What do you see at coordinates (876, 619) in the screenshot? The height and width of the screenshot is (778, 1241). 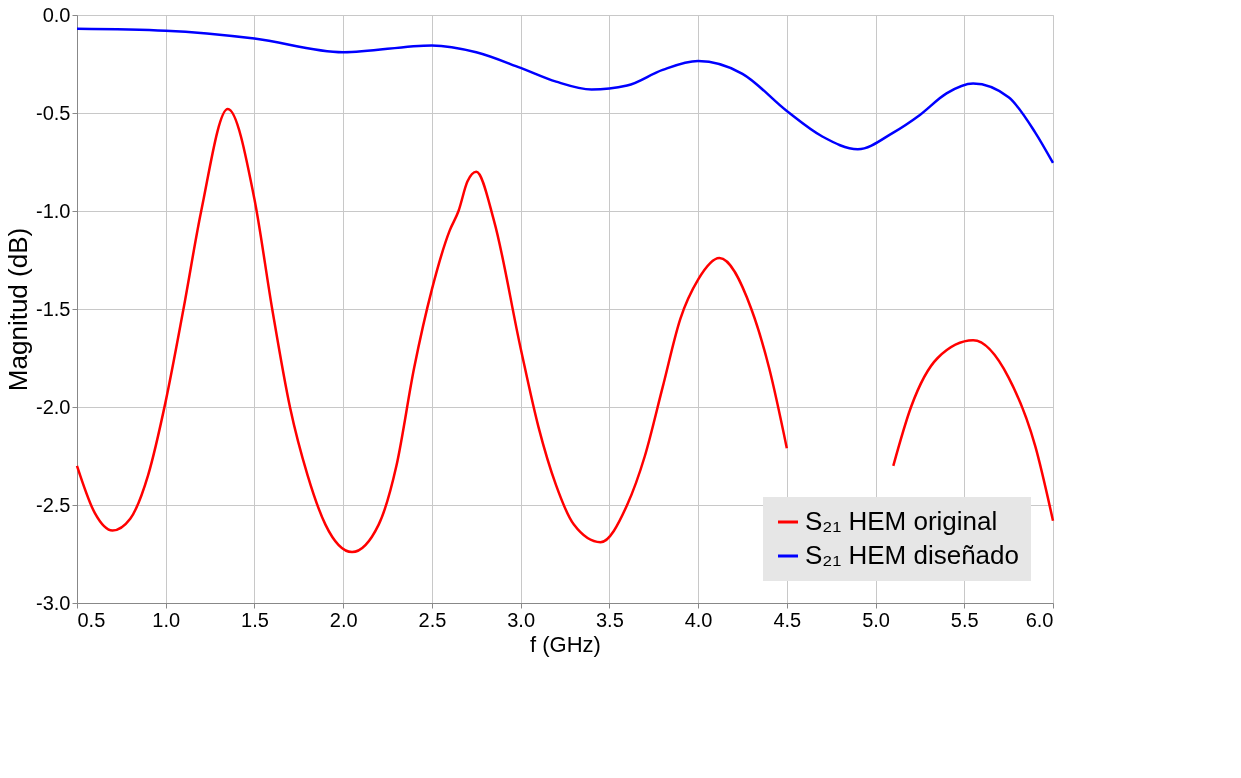 I see `x-tick-label: 5.0` at bounding box center [876, 619].